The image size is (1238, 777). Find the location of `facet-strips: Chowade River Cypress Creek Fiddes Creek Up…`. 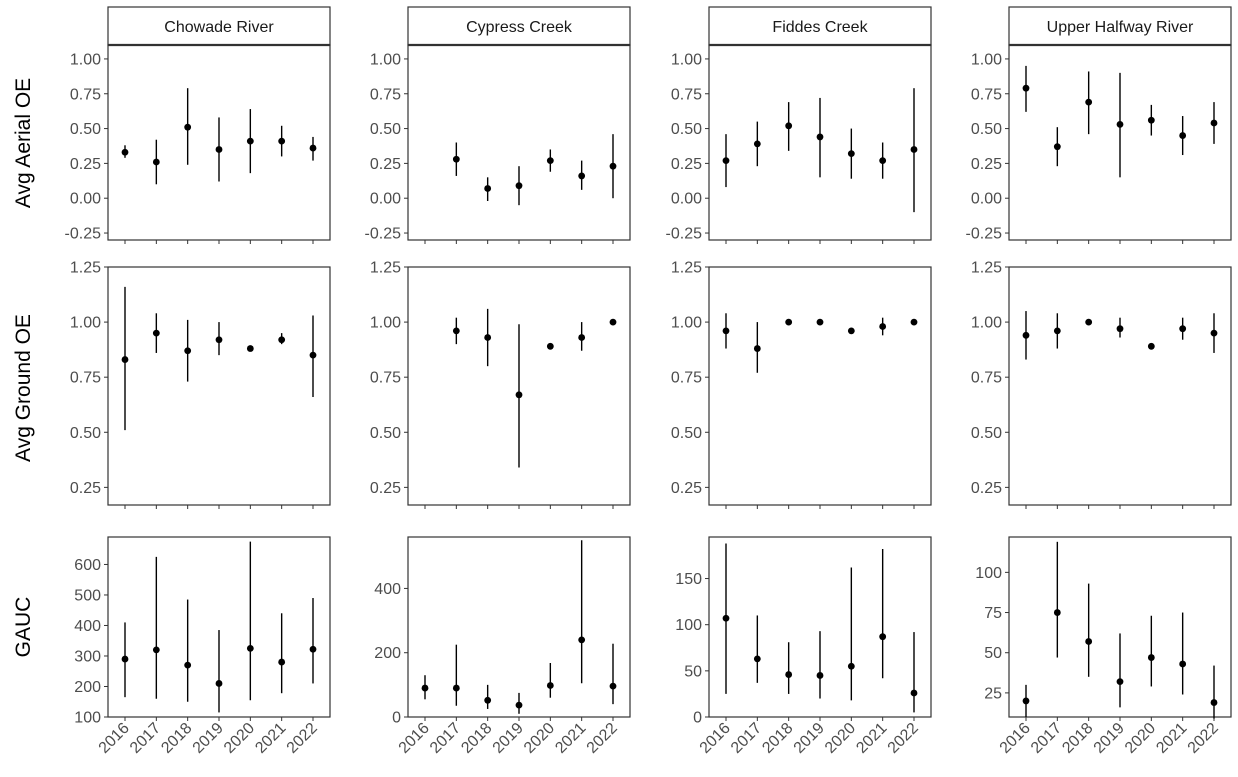

facet-strips: Chowade River Cypress Creek Fiddes Creek Up… is located at coordinates (669, 26).